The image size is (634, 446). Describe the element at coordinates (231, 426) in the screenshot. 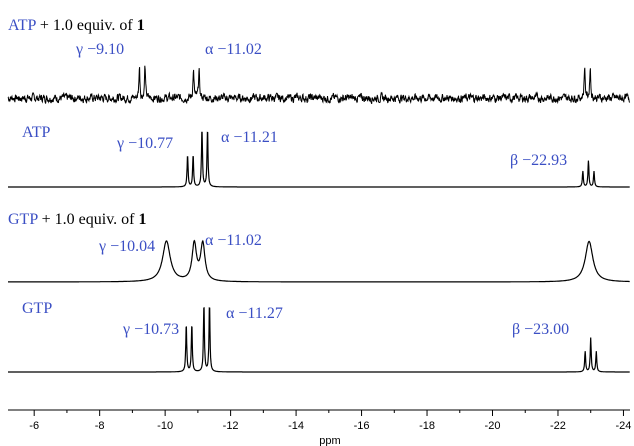

I see `x-tick-label: -12` at that location.